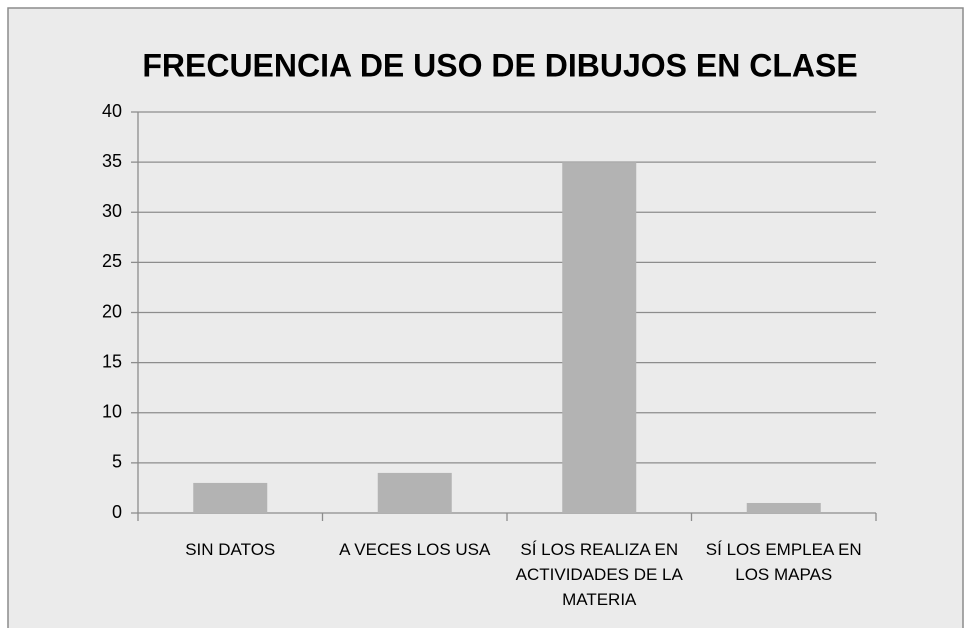  What do you see at coordinates (117, 462) in the screenshot?
I see `y-tick-label: 5` at bounding box center [117, 462].